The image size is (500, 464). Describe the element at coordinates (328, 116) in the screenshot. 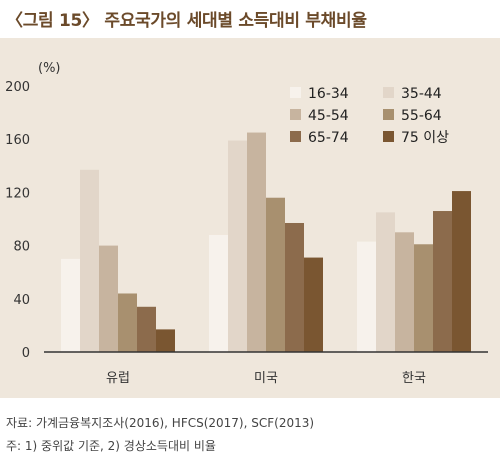

I see `legend-label: 45-54` at that location.